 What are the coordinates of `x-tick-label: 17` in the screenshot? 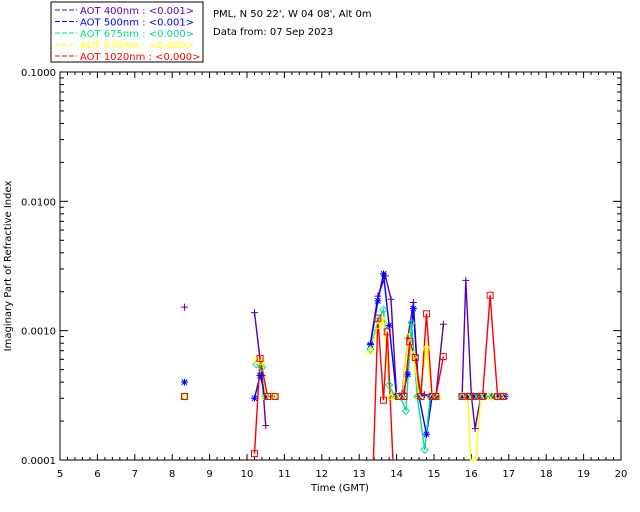 It's located at (508, 474).